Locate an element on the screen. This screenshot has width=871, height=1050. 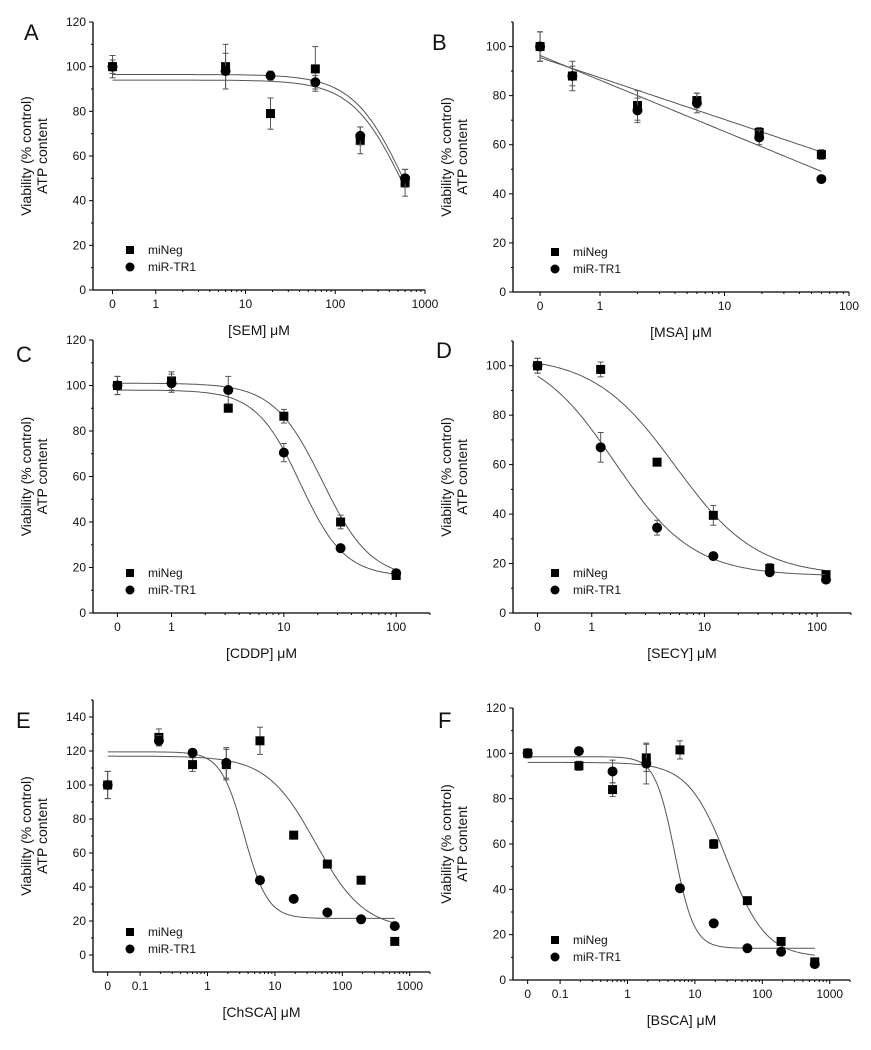
x-axis-label: [SECY] μM is located at coordinates (682, 653).